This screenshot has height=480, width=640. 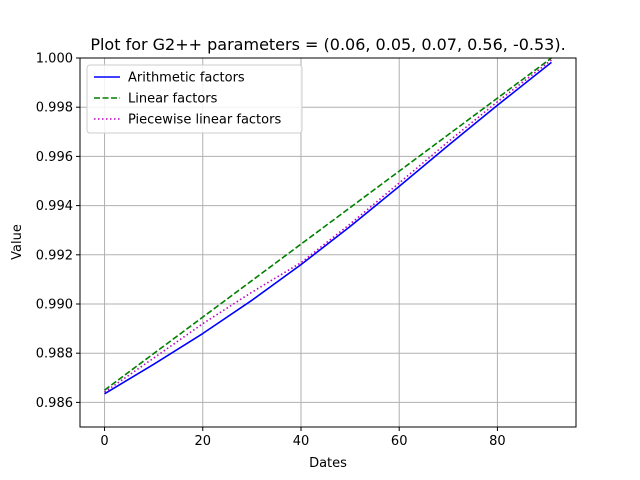 What do you see at coordinates (399, 441) in the screenshot?
I see `x-tick-label: 60` at bounding box center [399, 441].